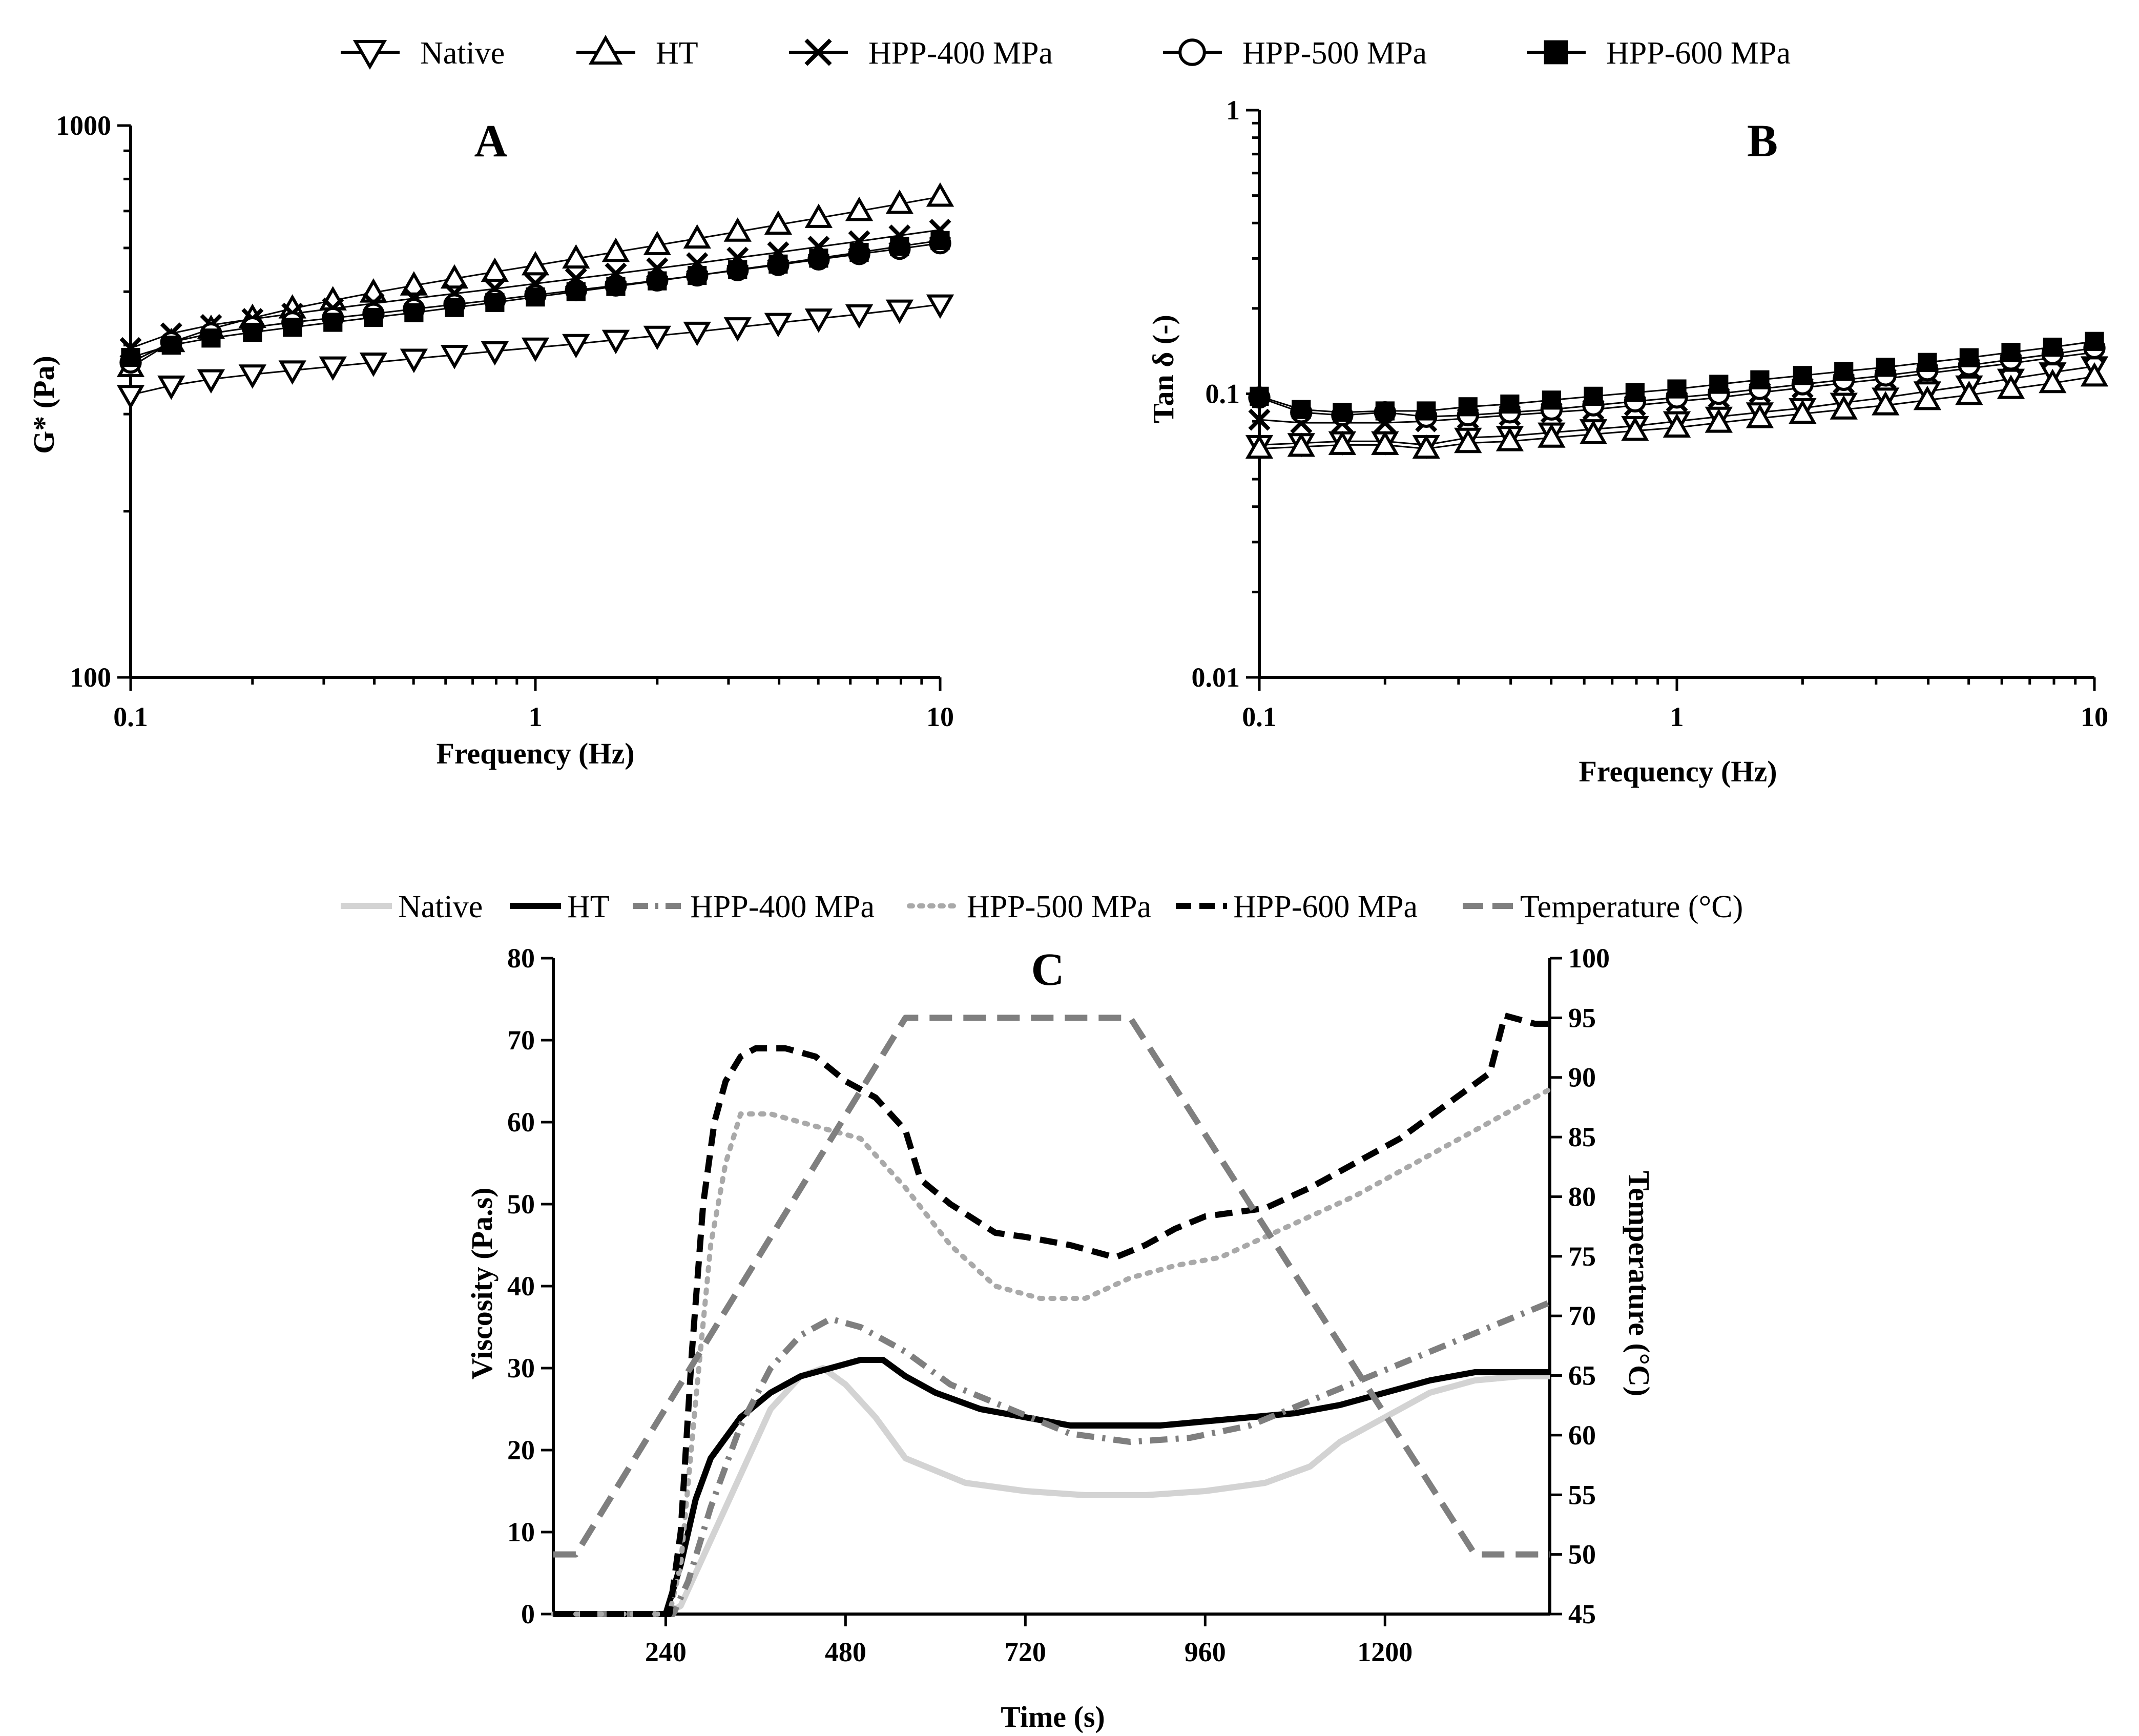  Describe the element at coordinates (1334, 53) in the screenshot. I see `legend-top-hpp-500-mpa-label: HPP-500 MPa` at that location.